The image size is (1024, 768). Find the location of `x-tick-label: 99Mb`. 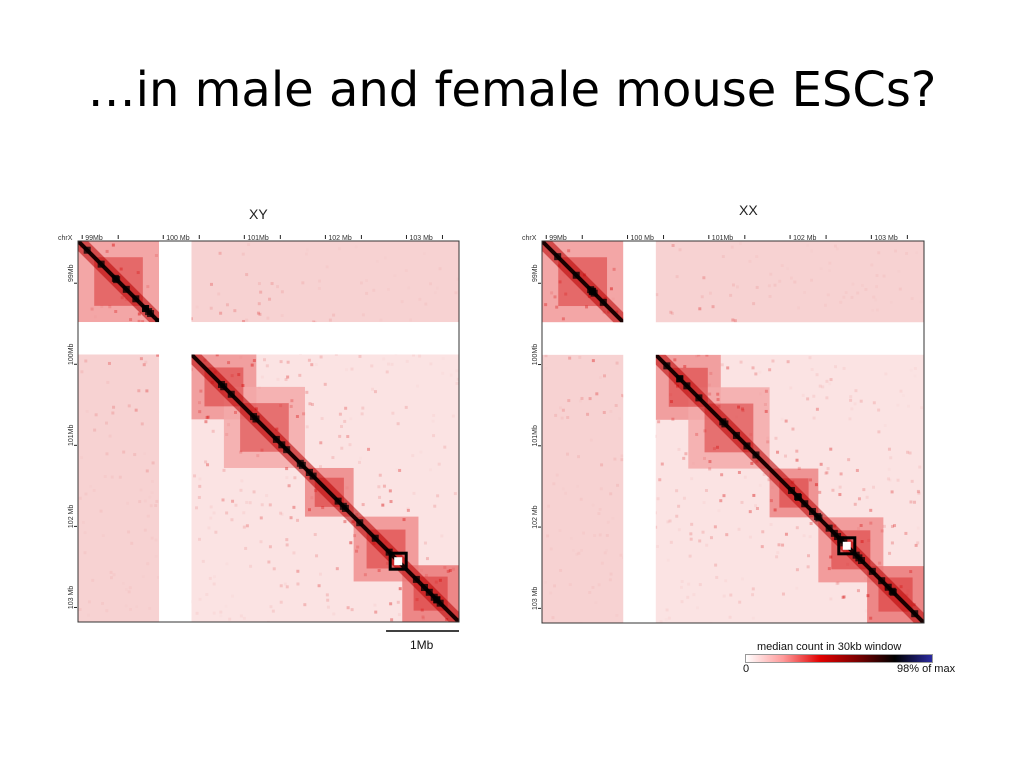

x-tick-label: 99Mb is located at coordinates (94, 238).